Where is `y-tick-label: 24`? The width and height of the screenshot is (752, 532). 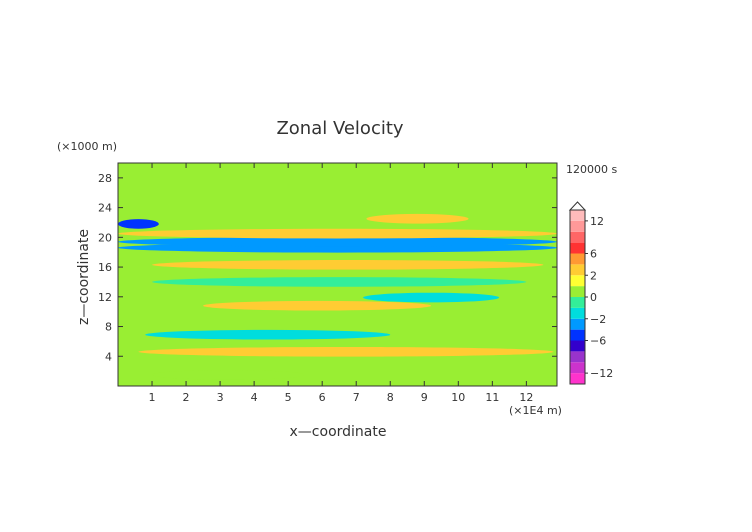 y-tick-label: 24 is located at coordinates (105, 208).